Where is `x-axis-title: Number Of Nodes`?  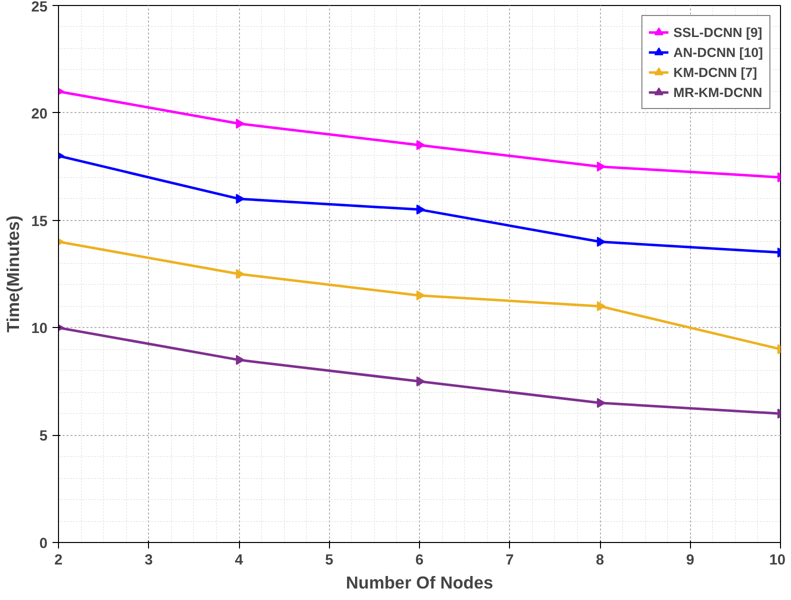 x-axis-title: Number Of Nodes is located at coordinates (420, 582).